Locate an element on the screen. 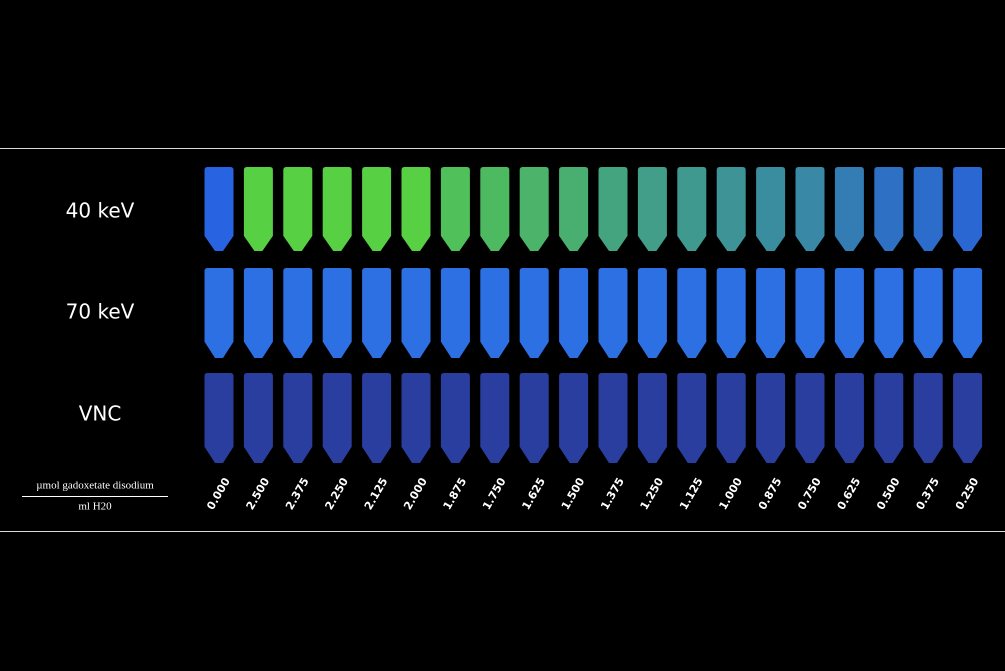 This screenshot has width=1005, height=671. row-label: VNC is located at coordinates (100, 414).